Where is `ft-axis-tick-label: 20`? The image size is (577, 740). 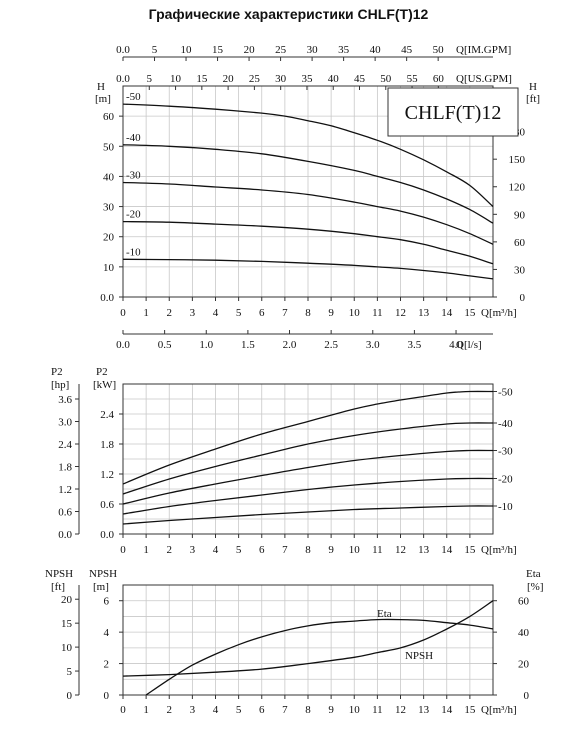 ft-axis-tick-label: 20 is located at coordinates (67, 600).